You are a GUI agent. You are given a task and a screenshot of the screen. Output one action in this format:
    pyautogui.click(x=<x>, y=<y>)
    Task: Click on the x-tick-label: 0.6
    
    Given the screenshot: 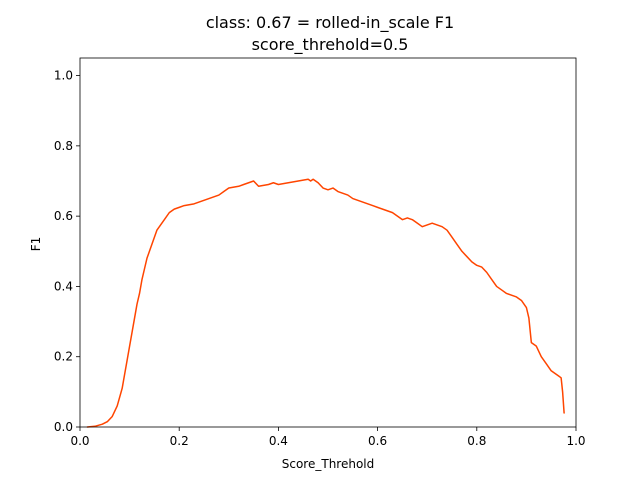 What is the action you would take?
    pyautogui.click(x=377, y=441)
    